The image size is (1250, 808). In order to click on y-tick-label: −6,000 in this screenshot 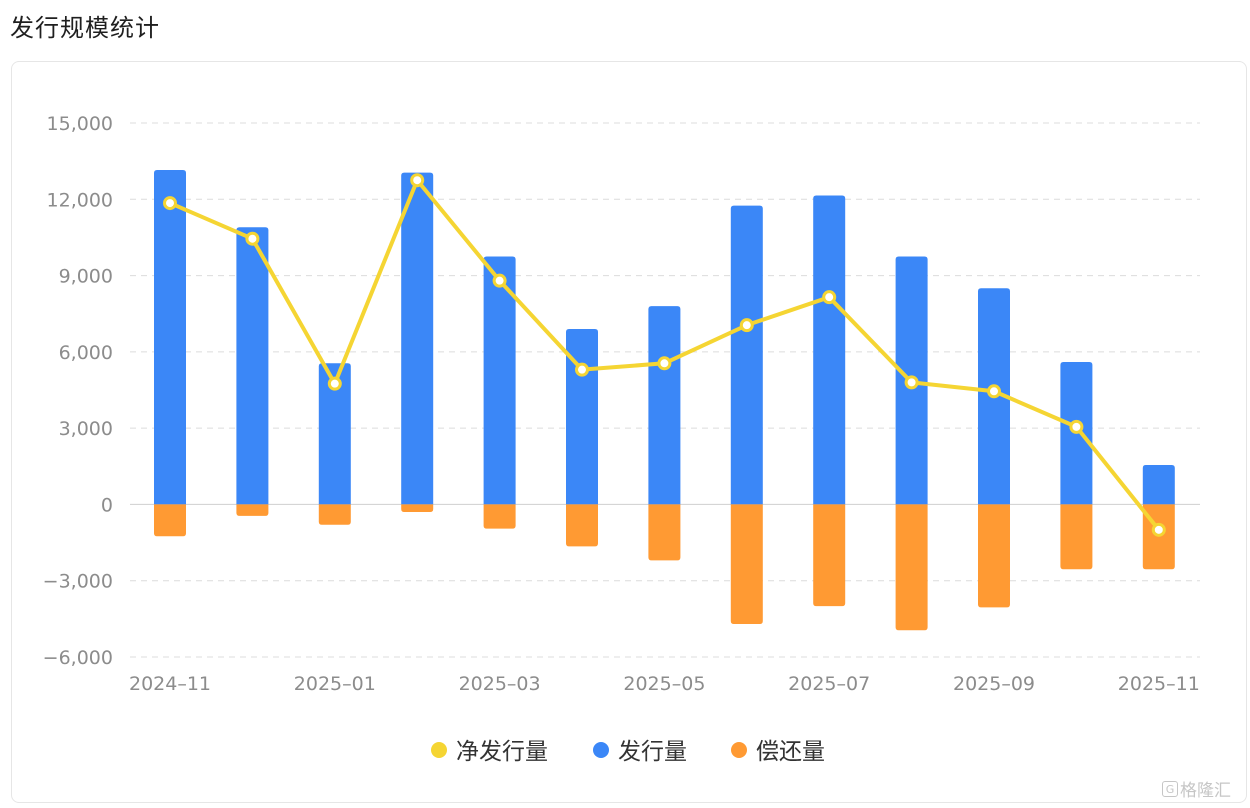, I will do `click(78, 658)`.